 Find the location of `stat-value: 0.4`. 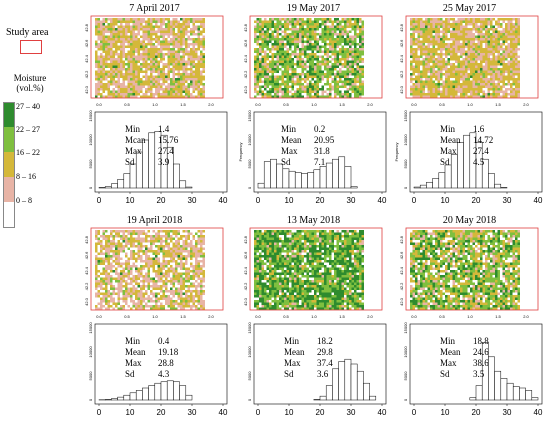

stat-value: 0.4 is located at coordinates (164, 341).